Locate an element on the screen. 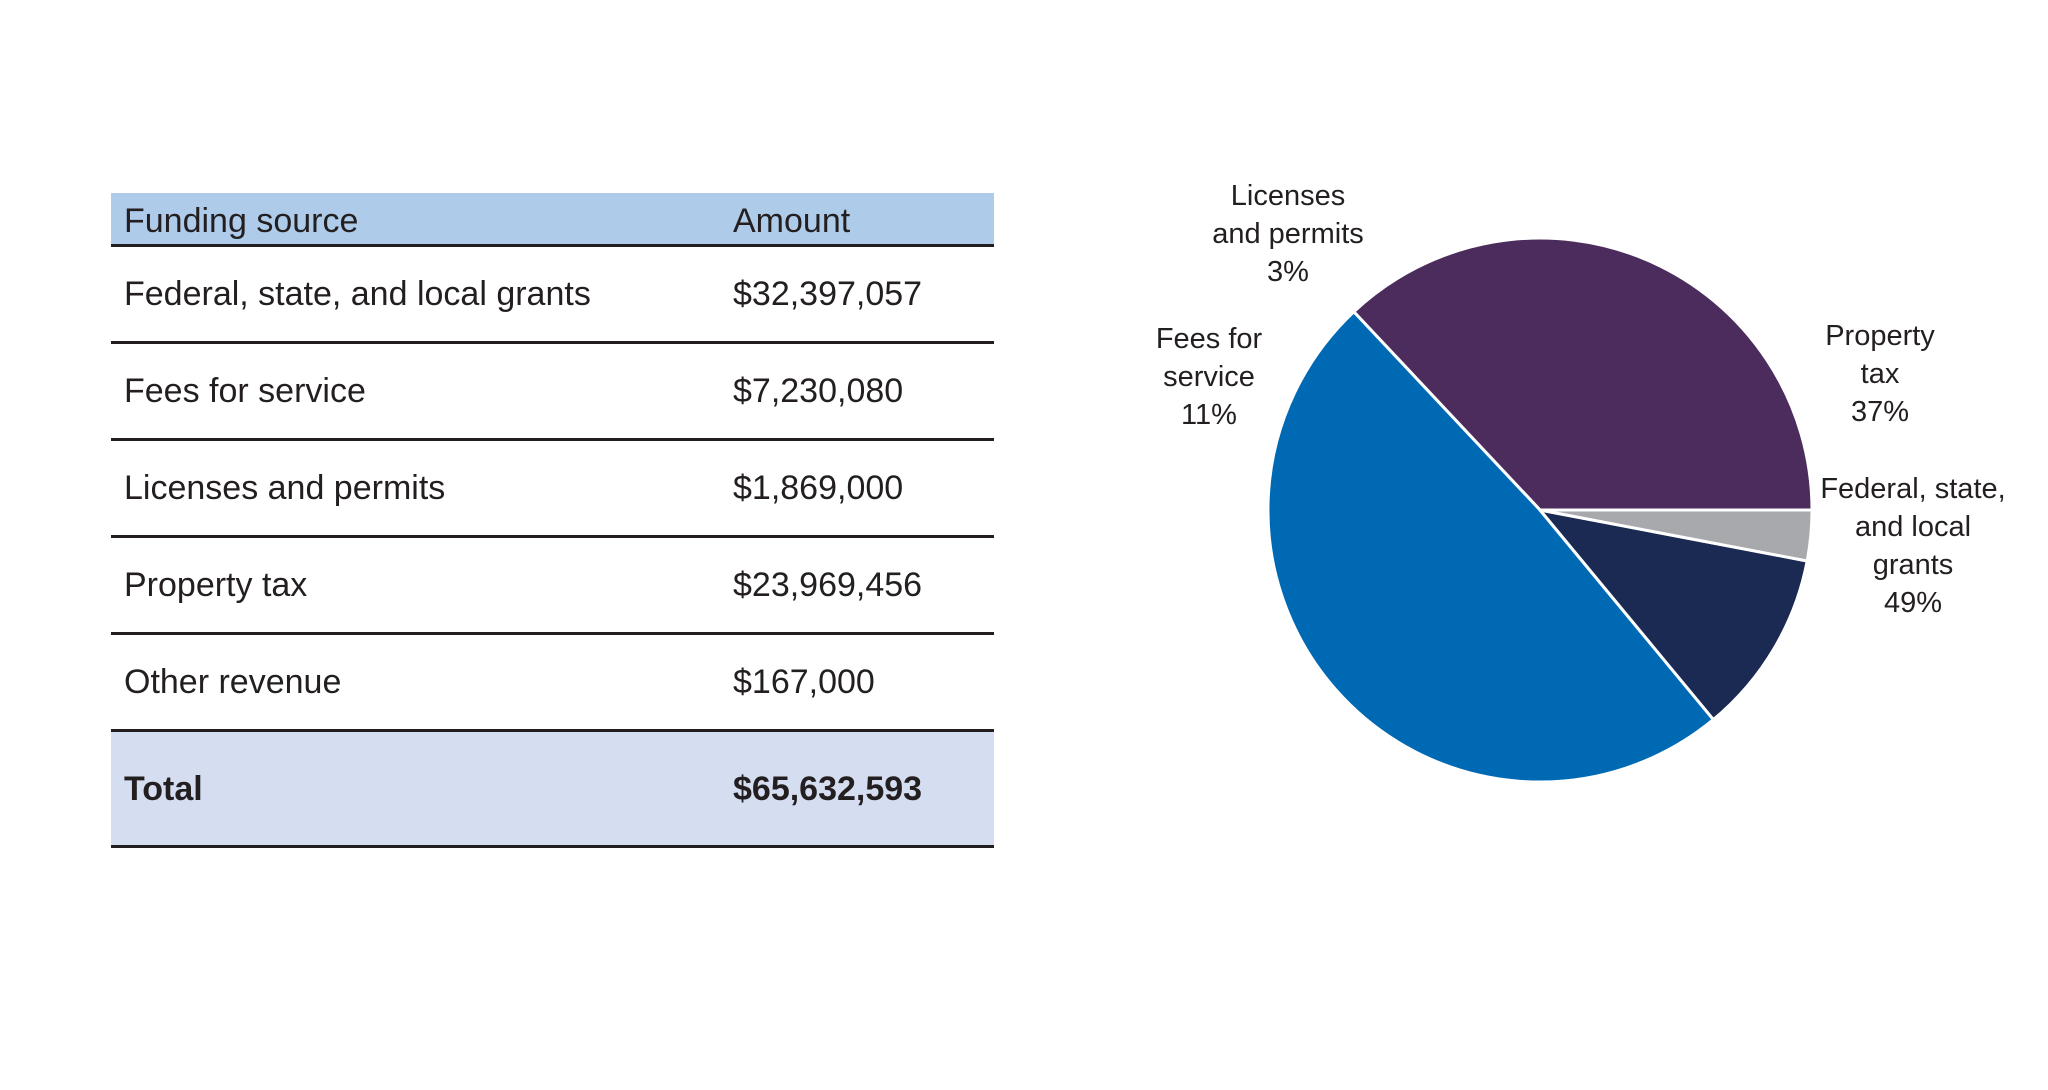 Image resolution: width=2048 pixels, height=1090 pixels. row-amount: $7,230,080 is located at coordinates (818, 391).